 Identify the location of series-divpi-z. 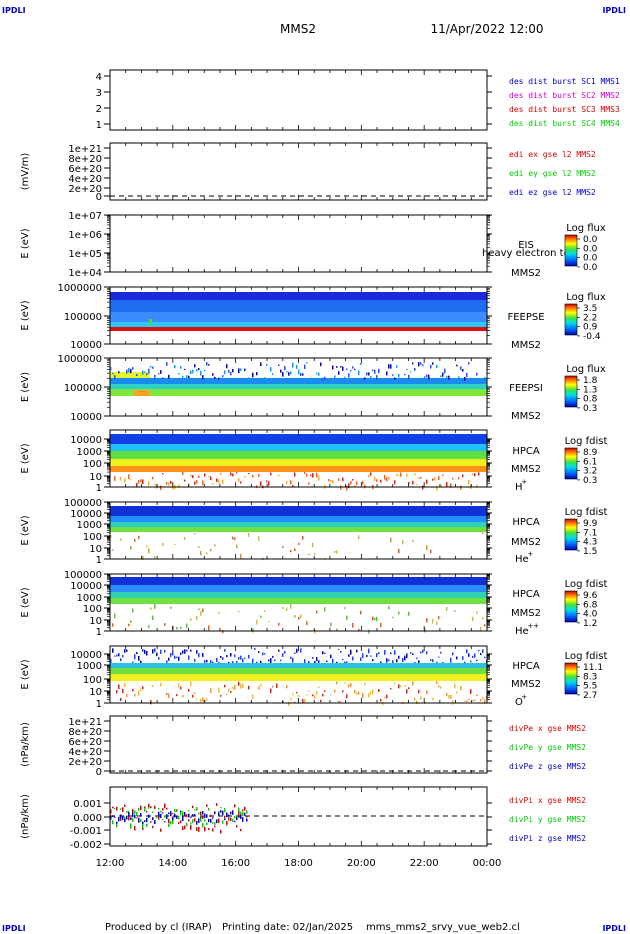
(179, 817).